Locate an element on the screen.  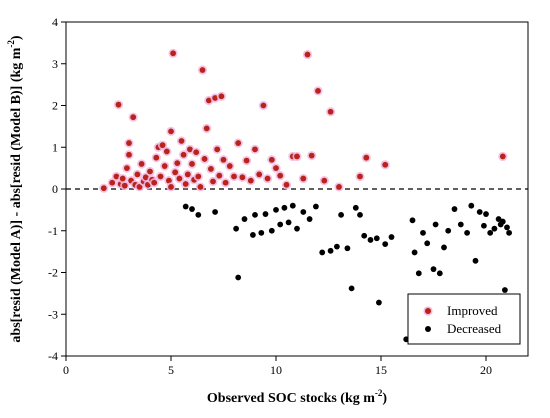
x-tick-label: 5 is located at coordinates (171, 370).